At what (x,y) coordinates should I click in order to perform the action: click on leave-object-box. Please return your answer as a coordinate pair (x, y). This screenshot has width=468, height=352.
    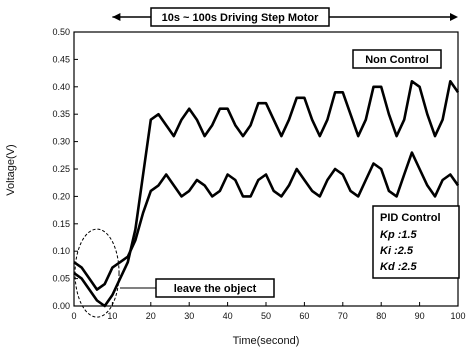
    Looking at the image, I should click on (215, 288).